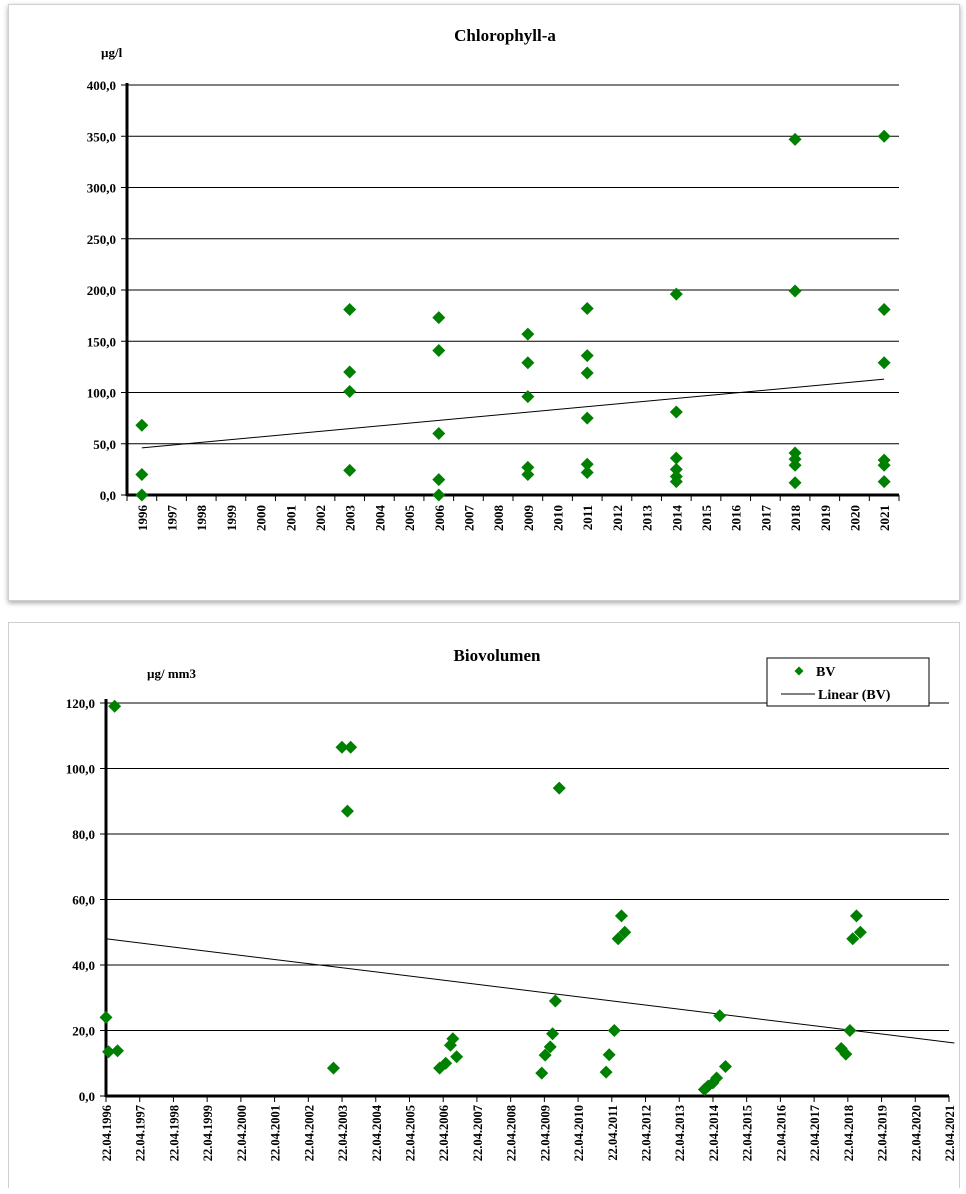 This screenshot has height=1194, width=966. What do you see at coordinates (83, 900) in the screenshot?
I see `y-tick-label: 60,0` at bounding box center [83, 900].